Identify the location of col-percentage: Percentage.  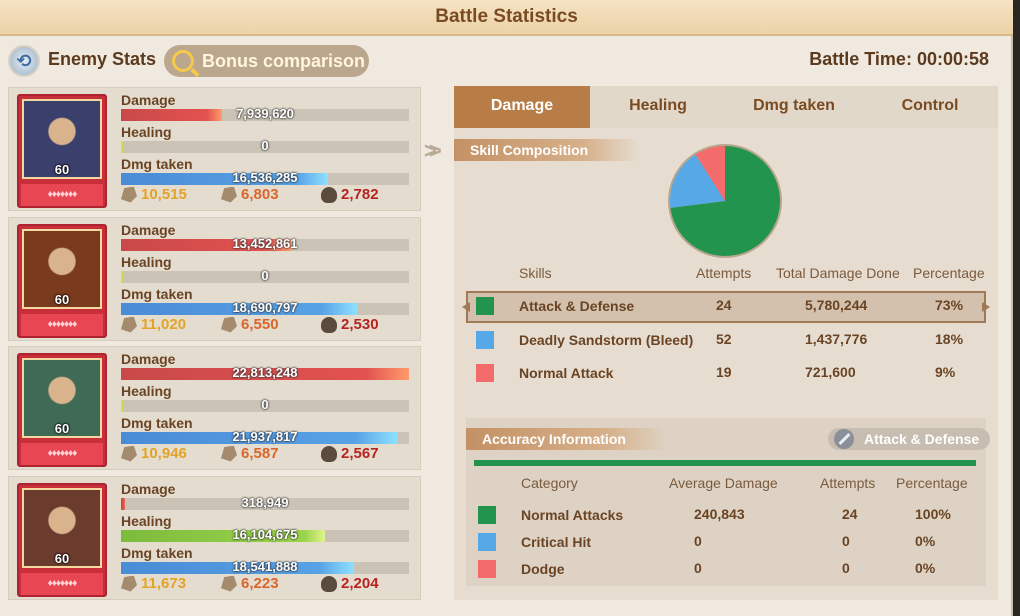
(949, 273).